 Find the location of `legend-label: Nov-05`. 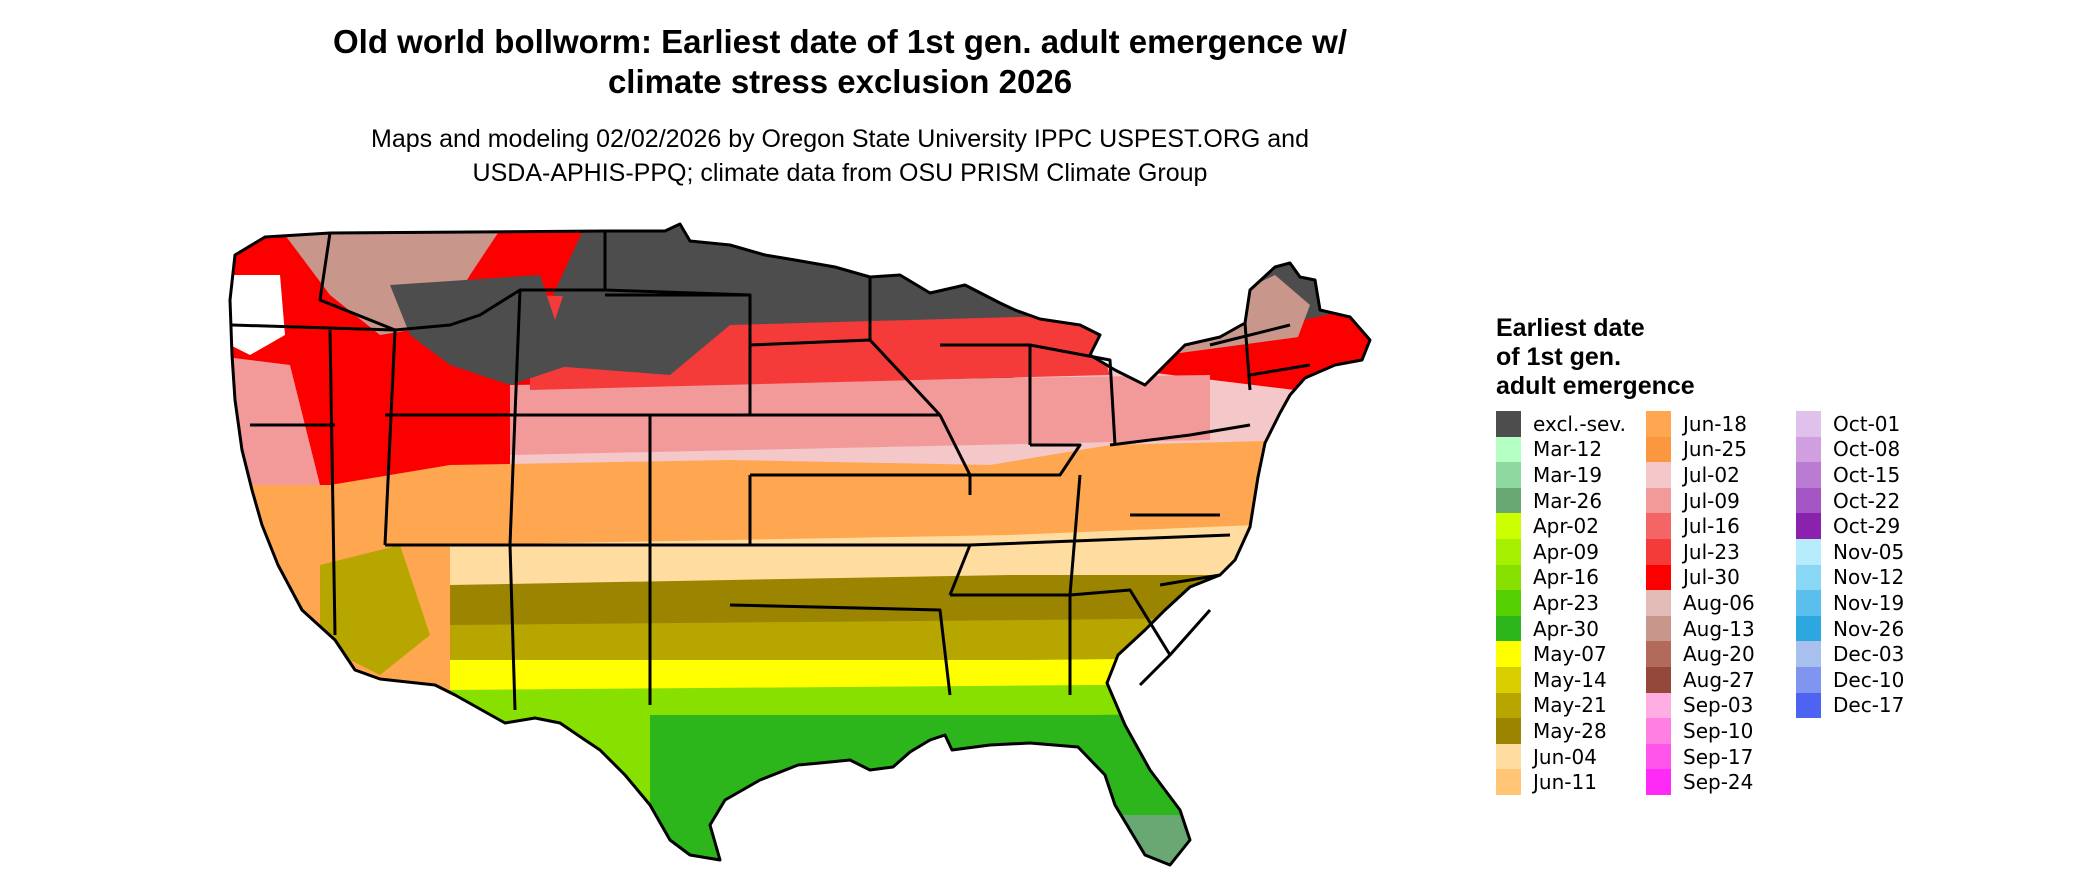

legend-label: Nov-05 is located at coordinates (1869, 551).